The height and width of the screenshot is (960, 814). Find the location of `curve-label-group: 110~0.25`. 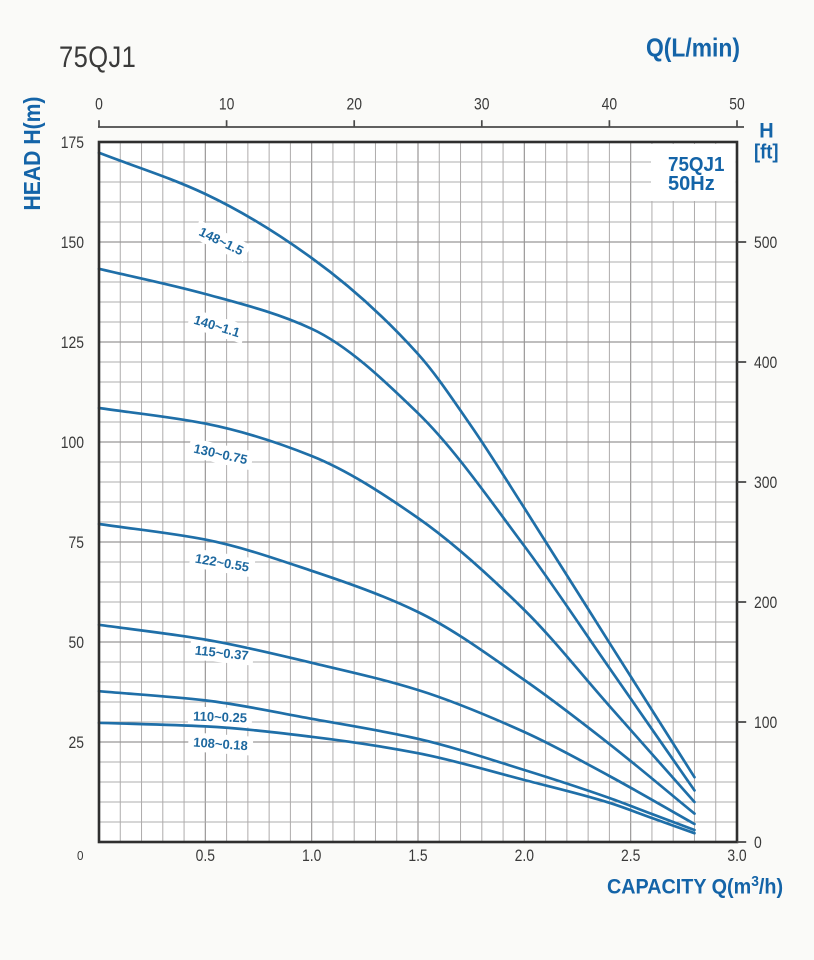

curve-label-group: 110~0.25 is located at coordinates (220, 717).